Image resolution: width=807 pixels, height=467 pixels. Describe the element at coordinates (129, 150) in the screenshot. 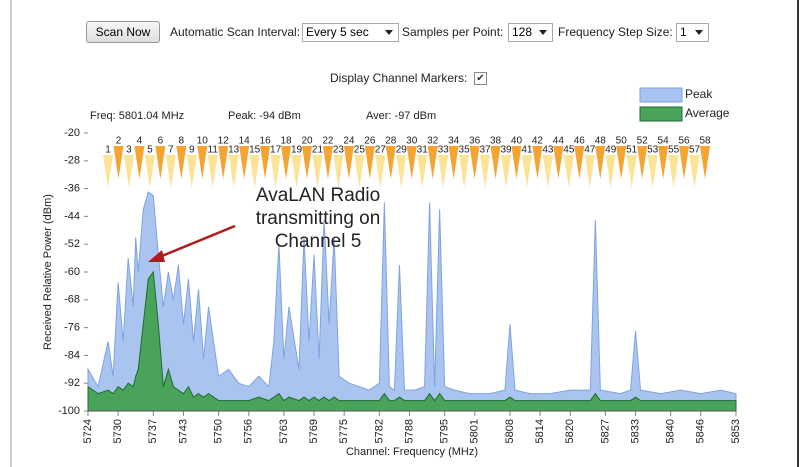

I see `channel-label: 3` at that location.